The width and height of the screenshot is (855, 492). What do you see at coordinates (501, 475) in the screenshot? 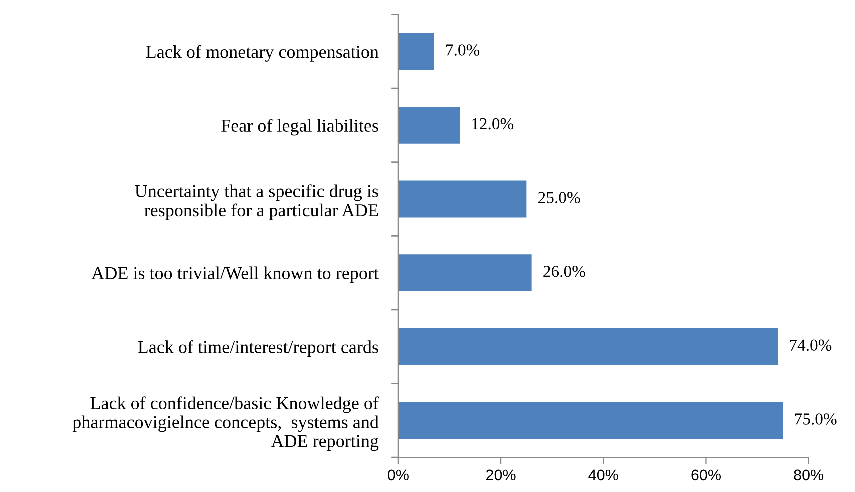
I see `x-tick-label: 20%` at bounding box center [501, 475].